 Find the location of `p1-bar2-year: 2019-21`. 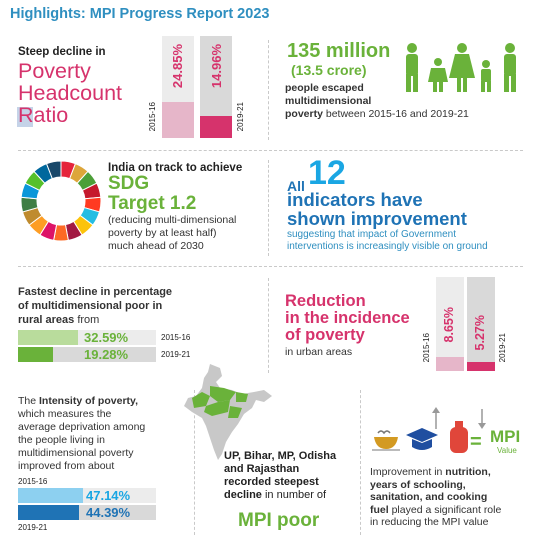

p1-bar2-year: 2019-21 is located at coordinates (240, 117).